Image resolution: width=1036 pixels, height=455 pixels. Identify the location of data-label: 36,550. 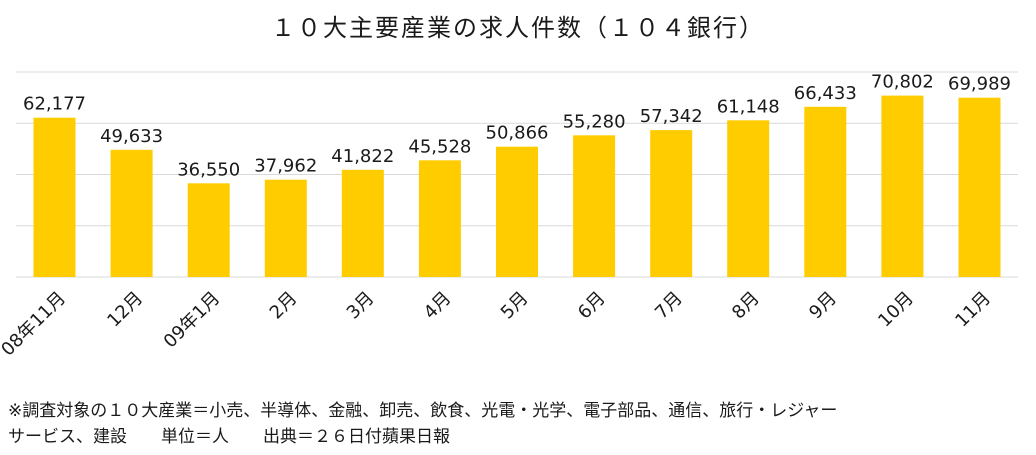
(208, 169).